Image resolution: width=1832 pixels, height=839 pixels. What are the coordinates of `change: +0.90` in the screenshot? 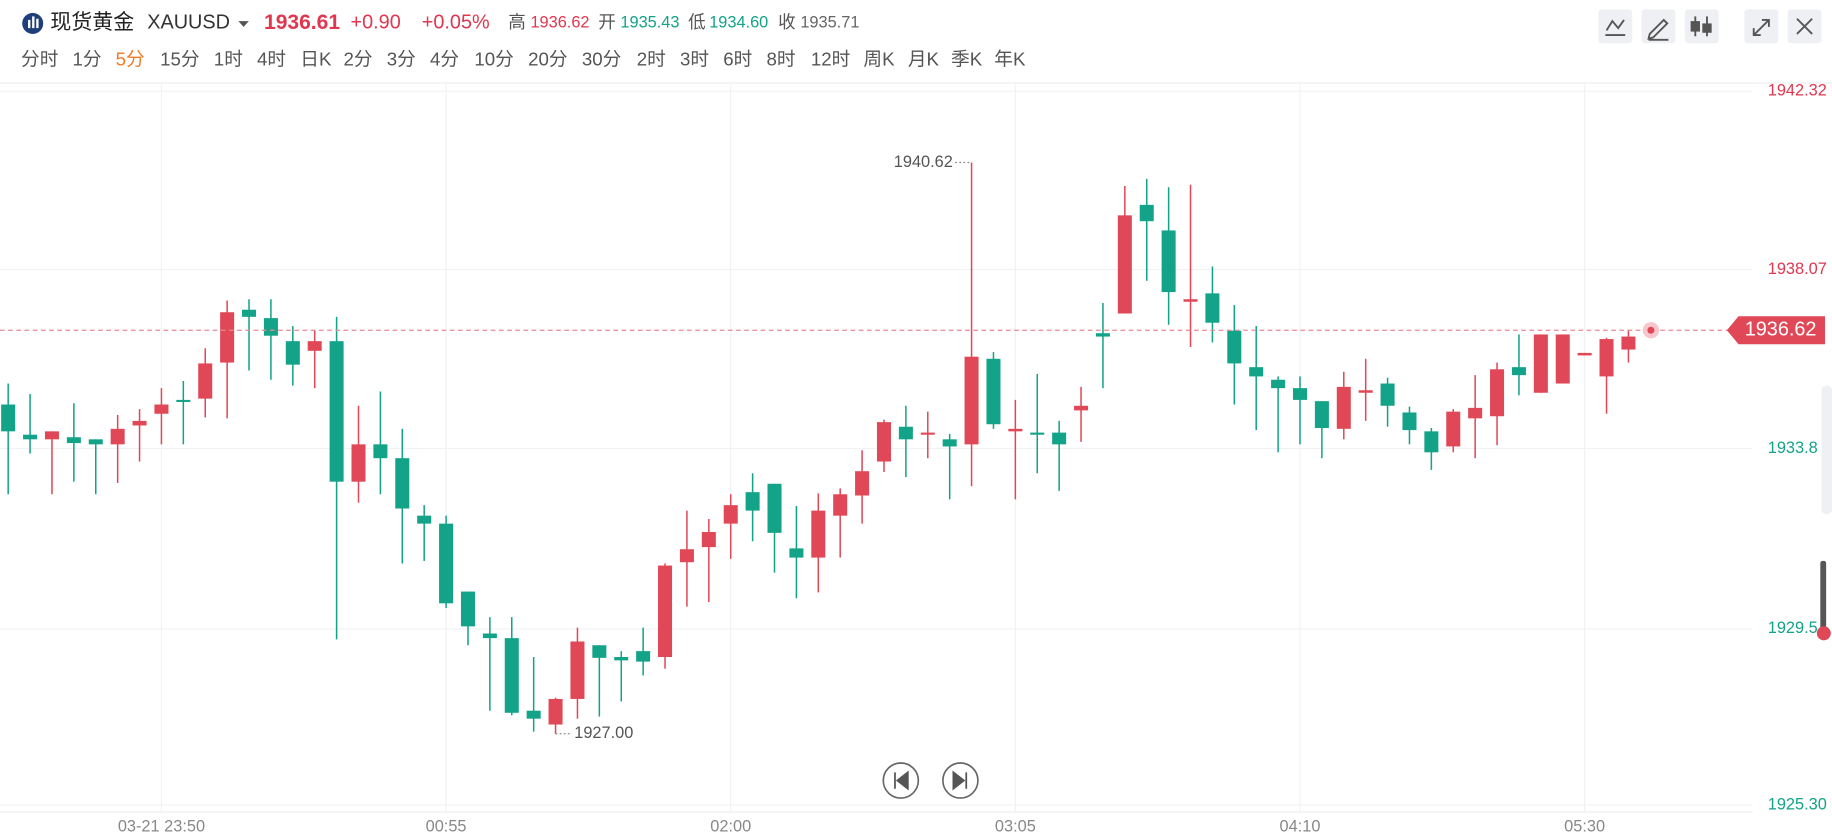 It's located at (376, 23).